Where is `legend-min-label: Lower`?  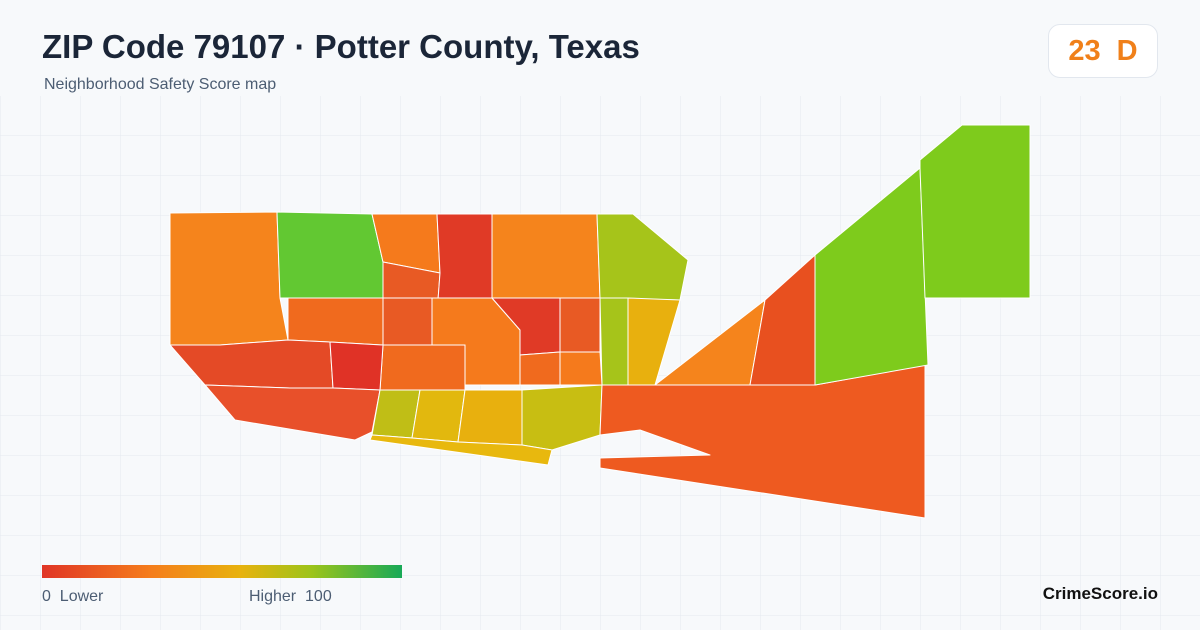 legend-min-label: Lower is located at coordinates (81, 596).